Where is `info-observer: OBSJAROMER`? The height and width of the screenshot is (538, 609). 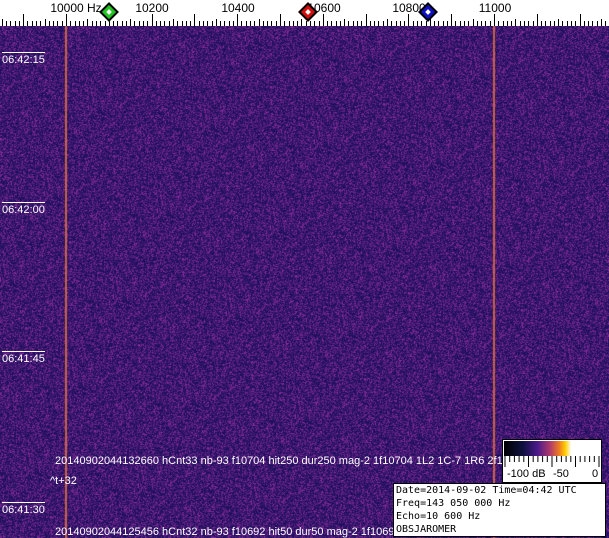
info-observer: OBSJAROMER is located at coordinates (426, 529).